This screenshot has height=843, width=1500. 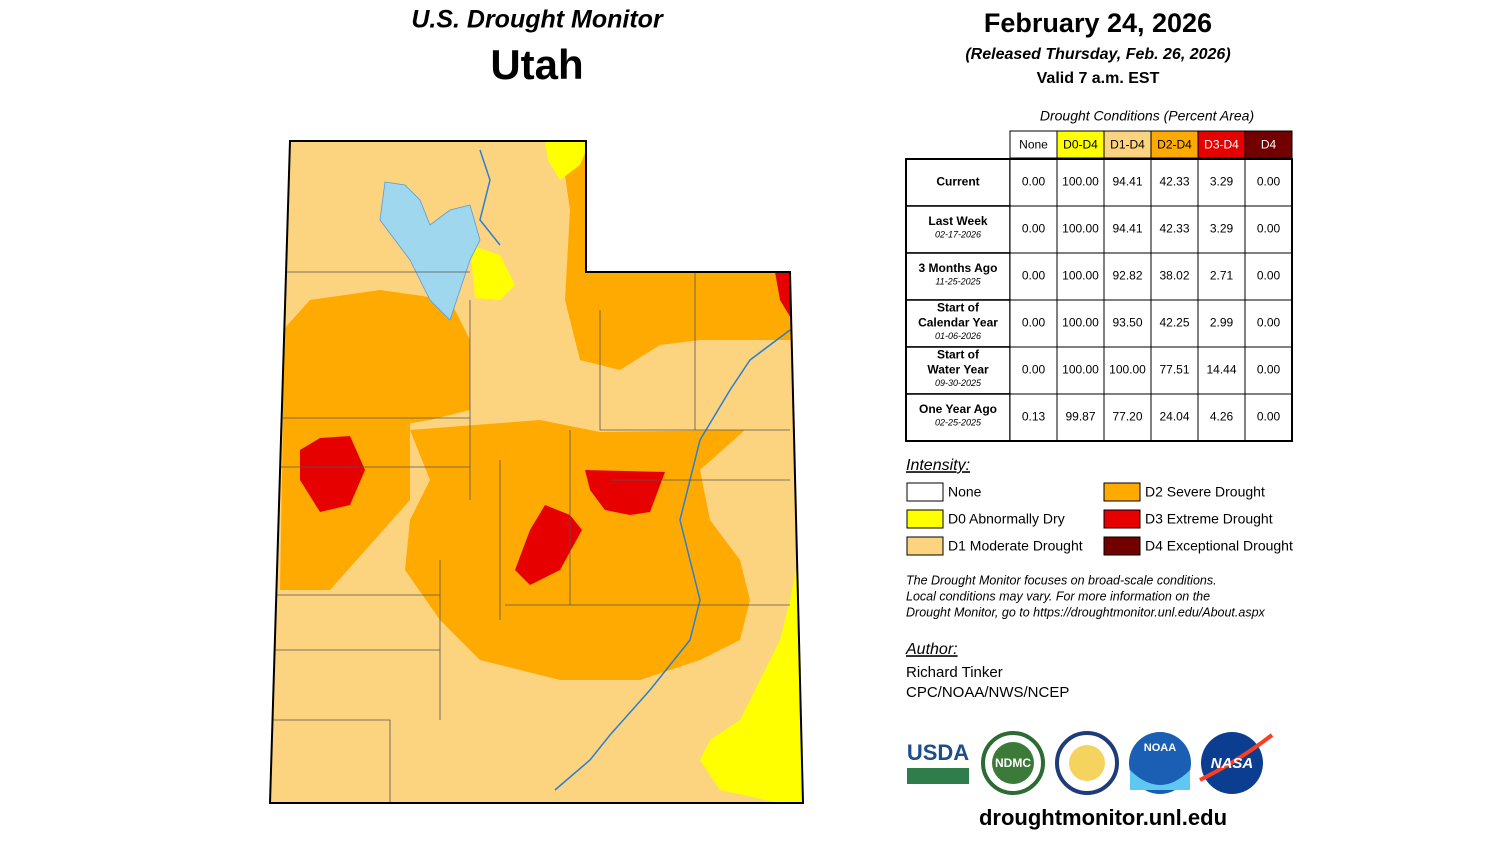 What do you see at coordinates (537, 20) in the screenshot?
I see `map-title: U.S. Drought Monitor` at bounding box center [537, 20].